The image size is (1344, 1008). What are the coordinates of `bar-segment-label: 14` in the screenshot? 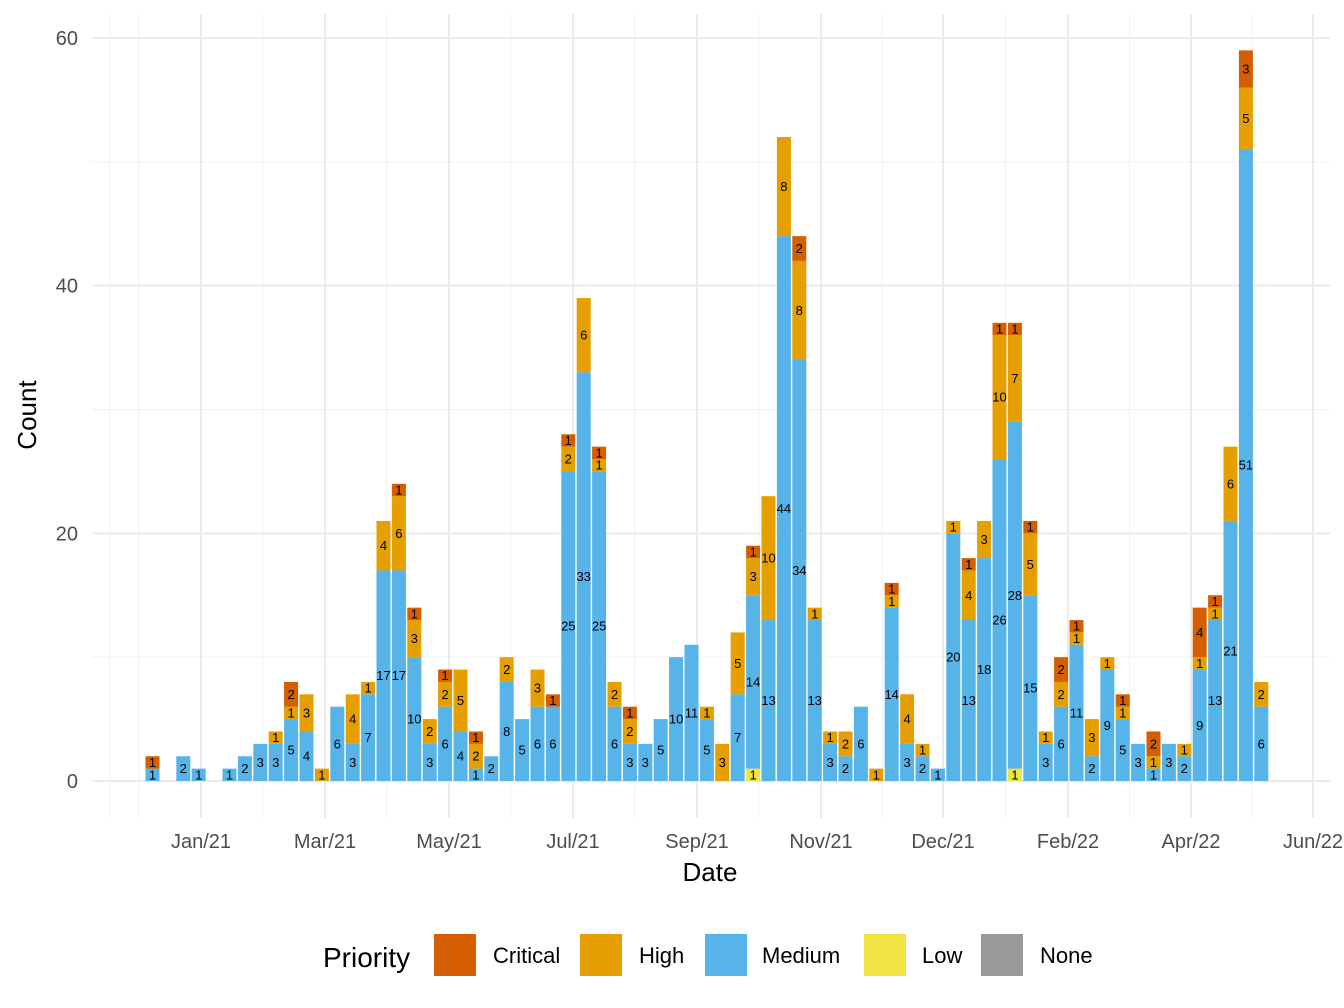 It's located at (891, 694).